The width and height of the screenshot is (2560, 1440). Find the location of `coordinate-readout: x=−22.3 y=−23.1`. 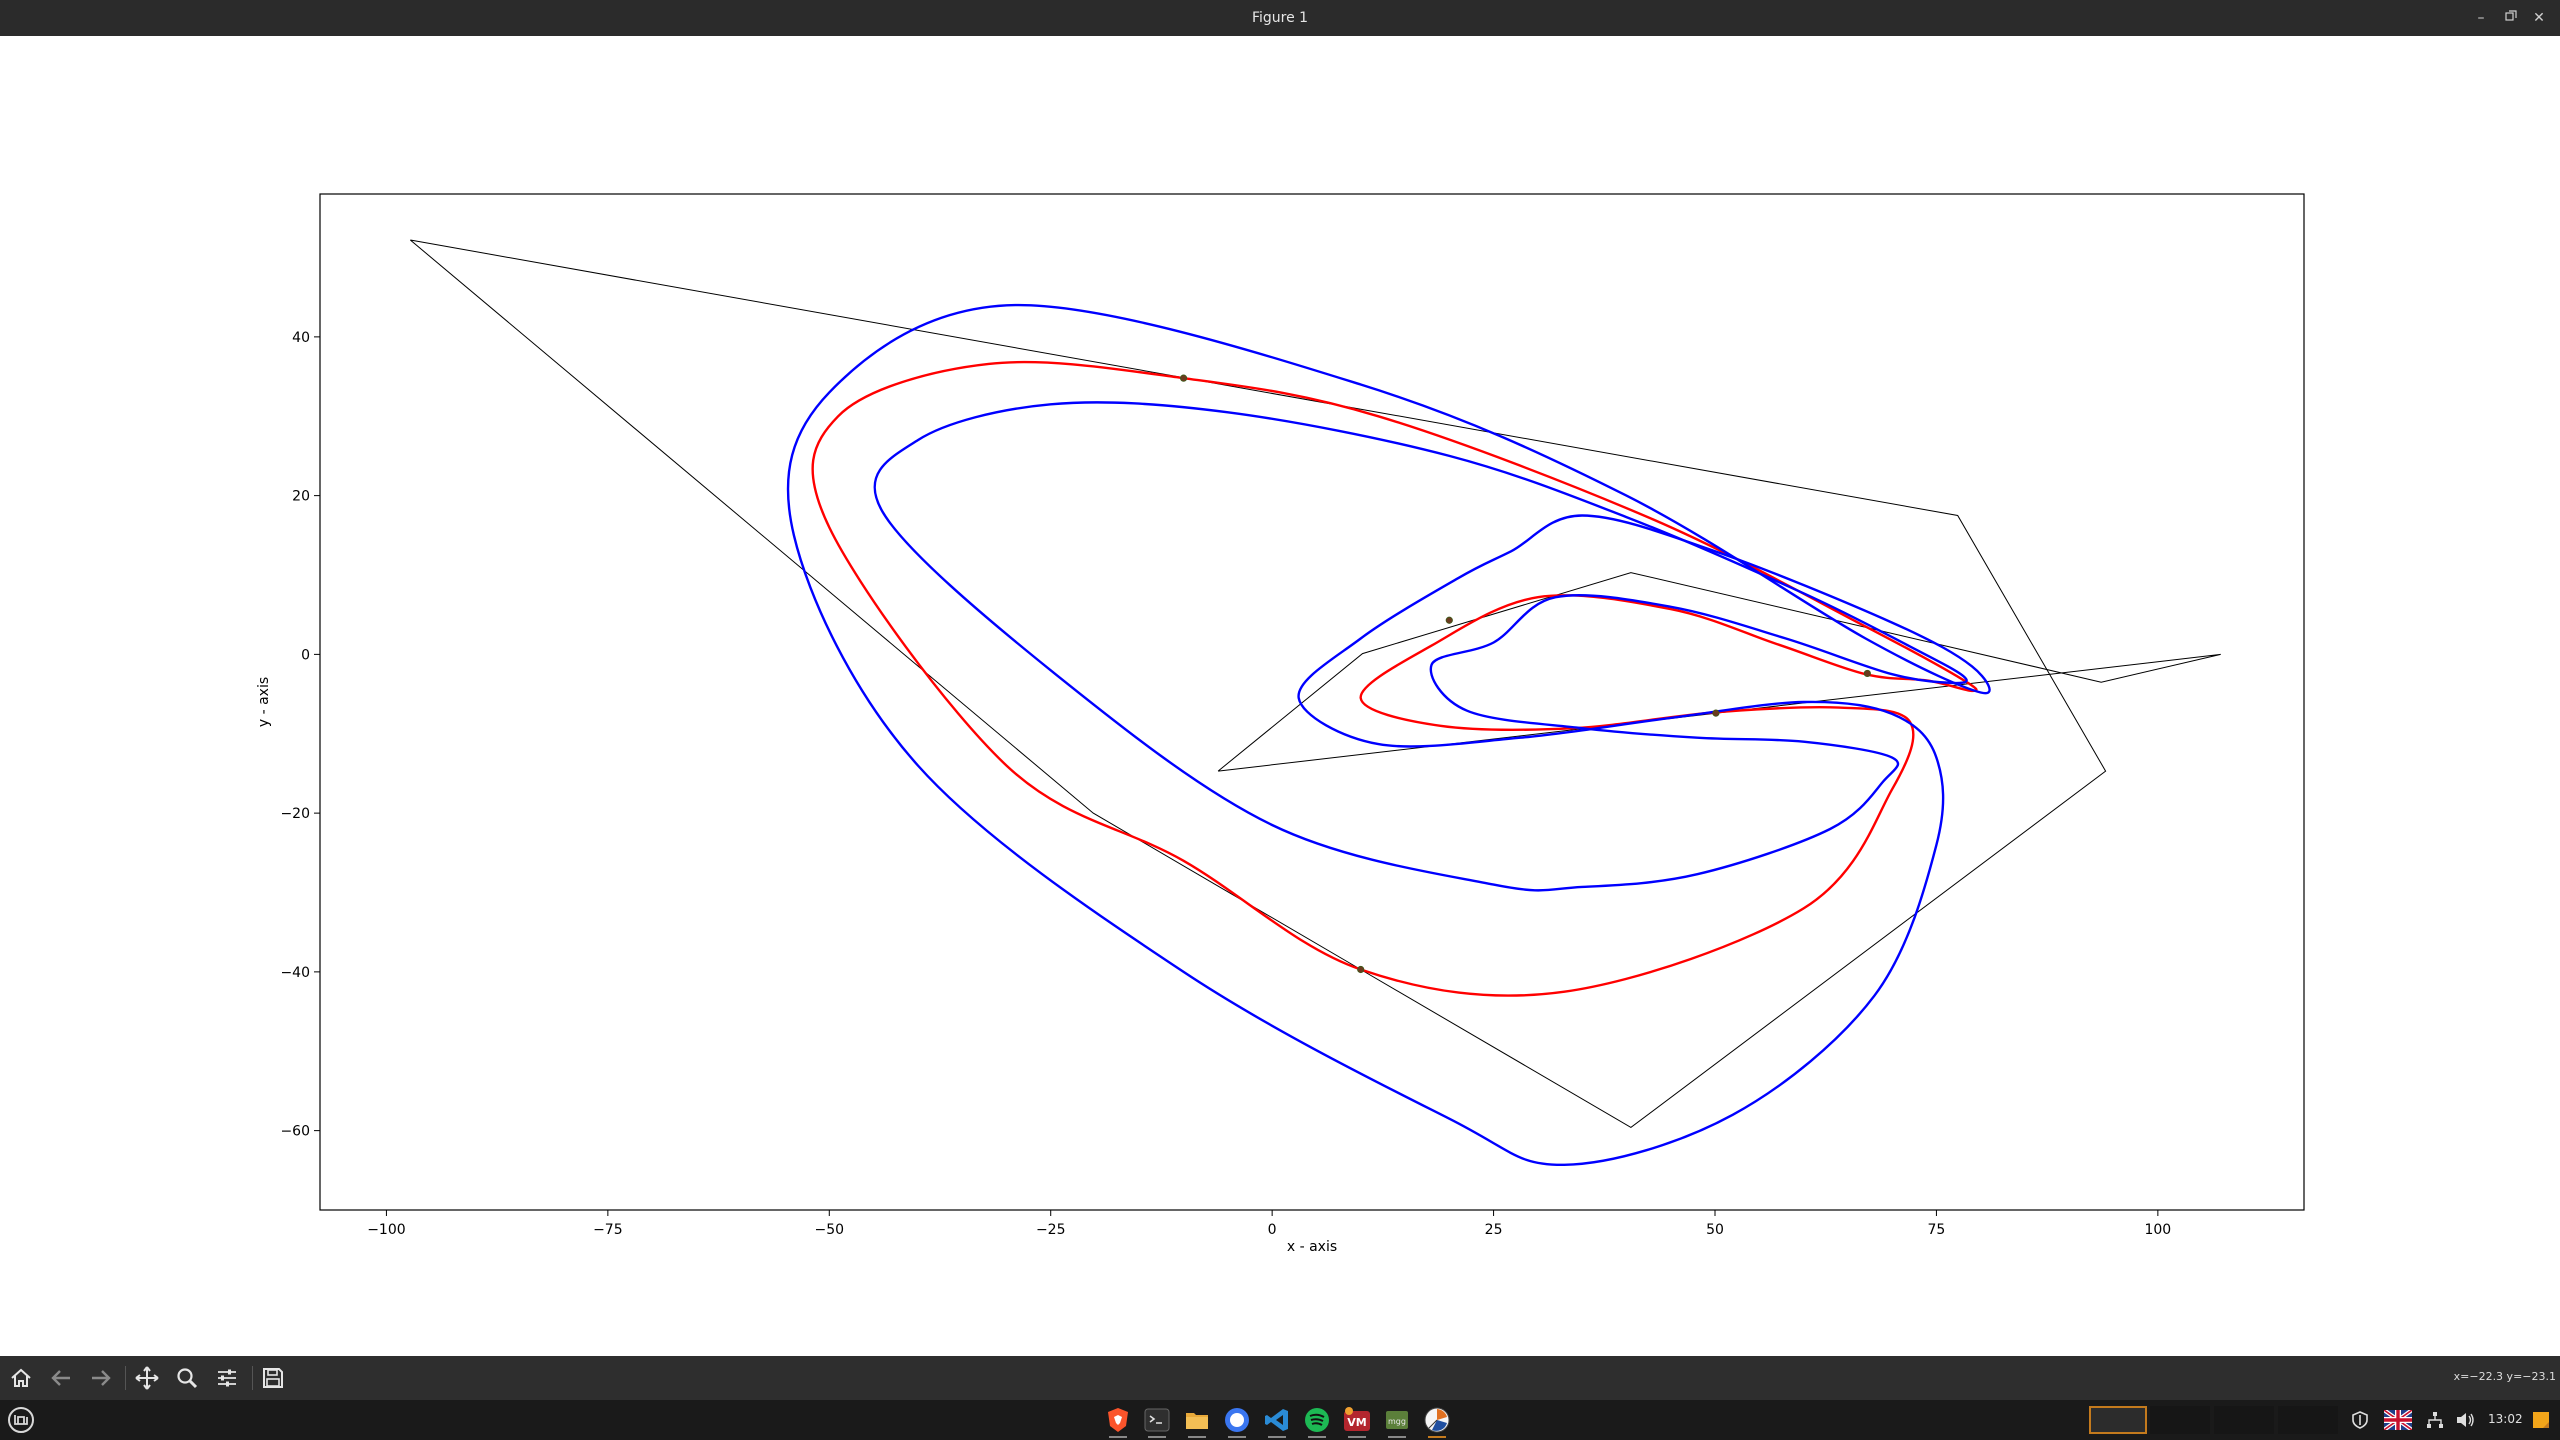

coordinate-readout: x=−22.3 y=−23.1 is located at coordinates (2504, 1376).